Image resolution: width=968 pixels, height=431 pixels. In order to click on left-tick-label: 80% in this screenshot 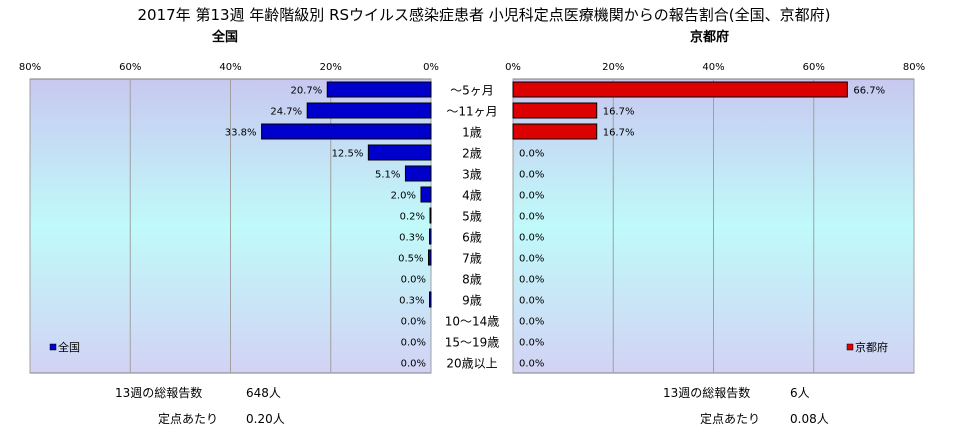, I will do `click(30, 67)`.